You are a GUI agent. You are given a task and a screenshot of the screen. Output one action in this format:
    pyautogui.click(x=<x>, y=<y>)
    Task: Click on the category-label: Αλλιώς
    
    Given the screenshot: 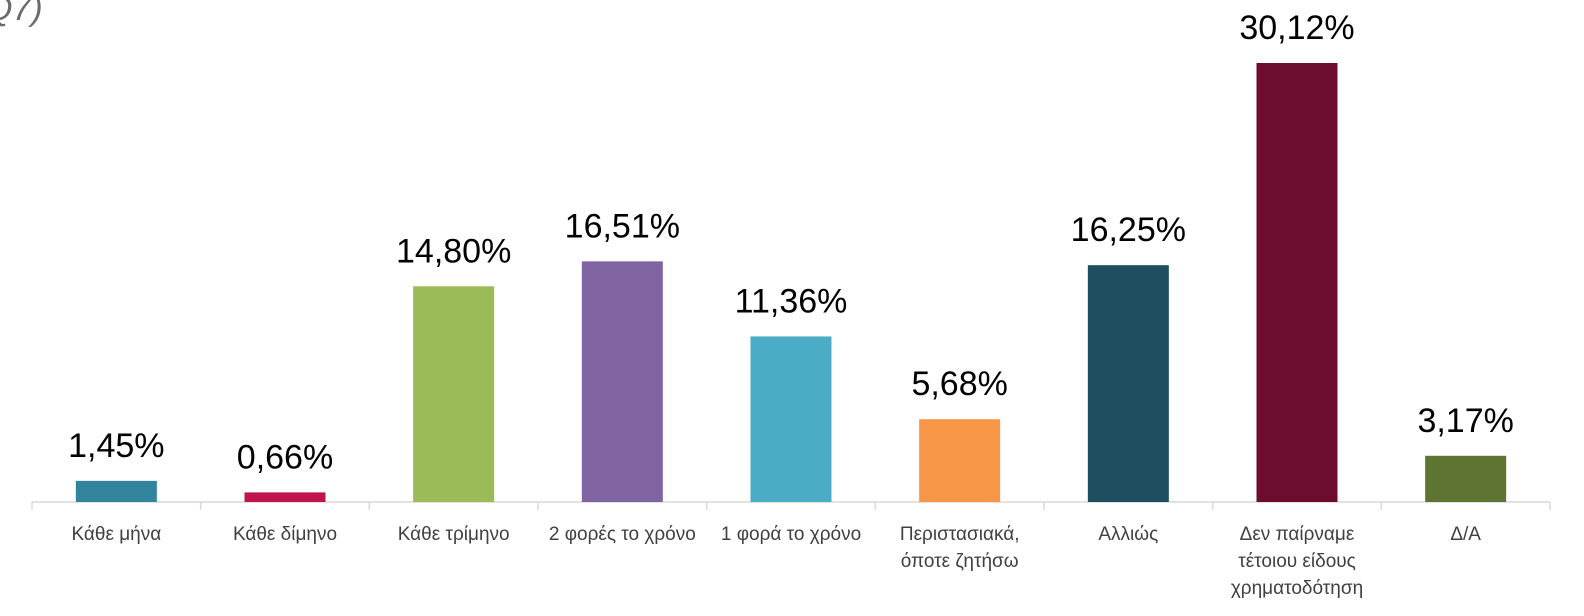 What is the action you would take?
    pyautogui.click(x=1128, y=534)
    